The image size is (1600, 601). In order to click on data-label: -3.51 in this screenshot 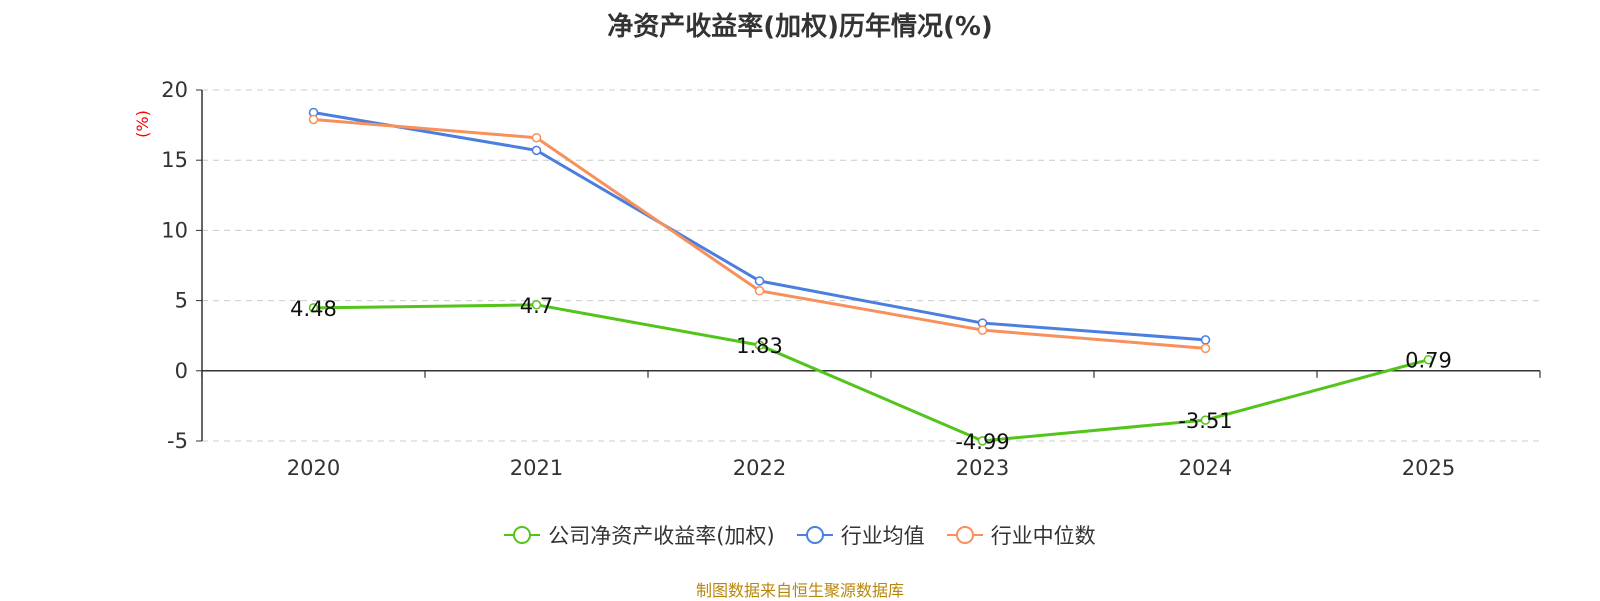, I will do `click(1205, 421)`.